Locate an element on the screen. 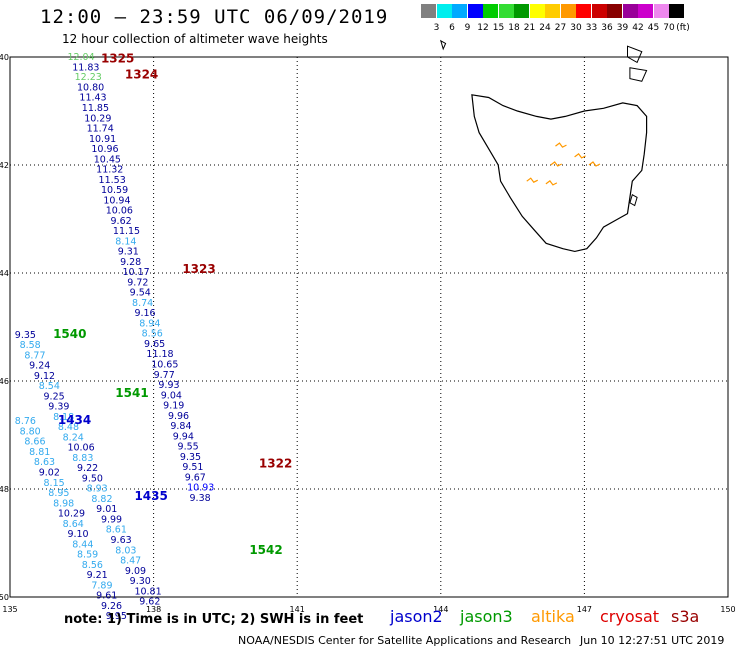 Image resolution: width=740 pixels, height=650 pixels. satellite-label-altika: altika is located at coordinates (553, 616).